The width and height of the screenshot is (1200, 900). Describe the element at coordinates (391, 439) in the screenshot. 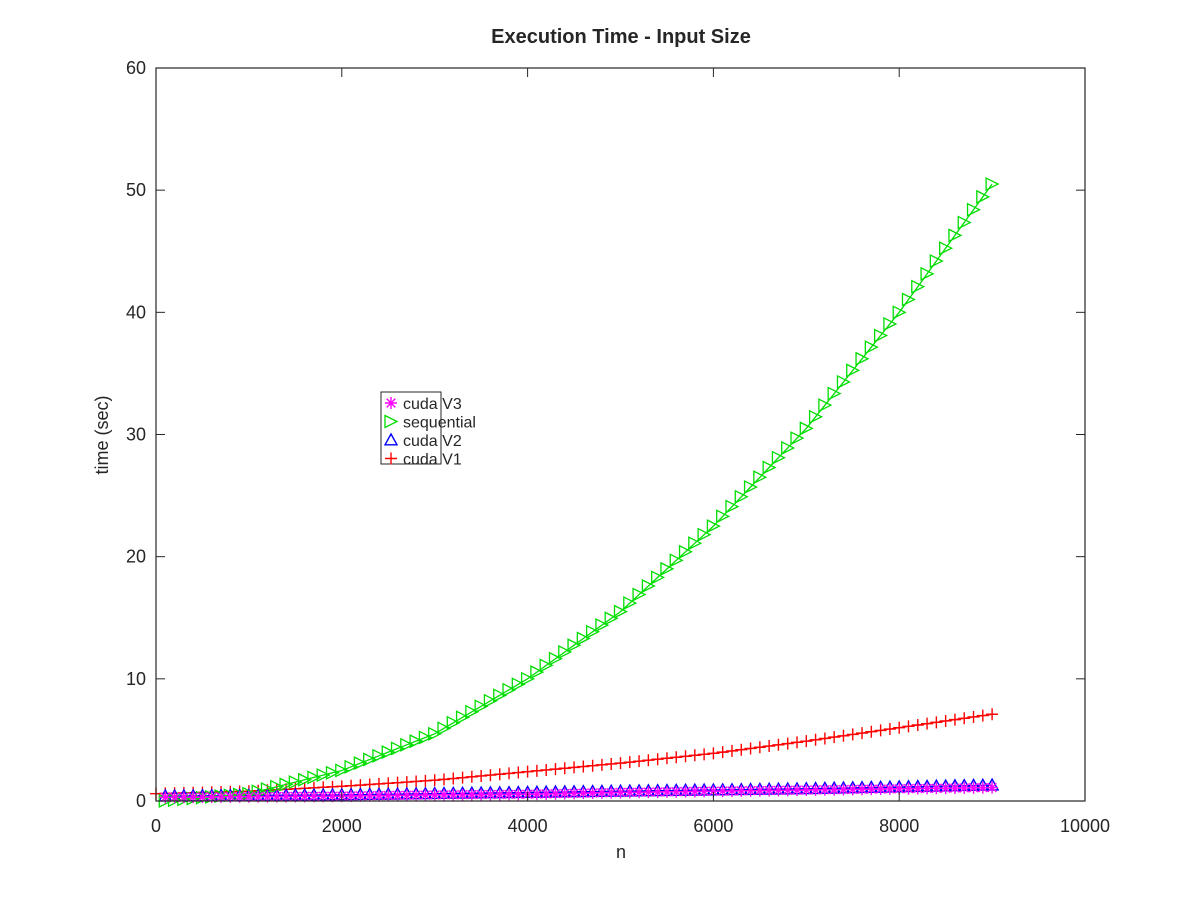

I see `triangle-up-marker` at that location.